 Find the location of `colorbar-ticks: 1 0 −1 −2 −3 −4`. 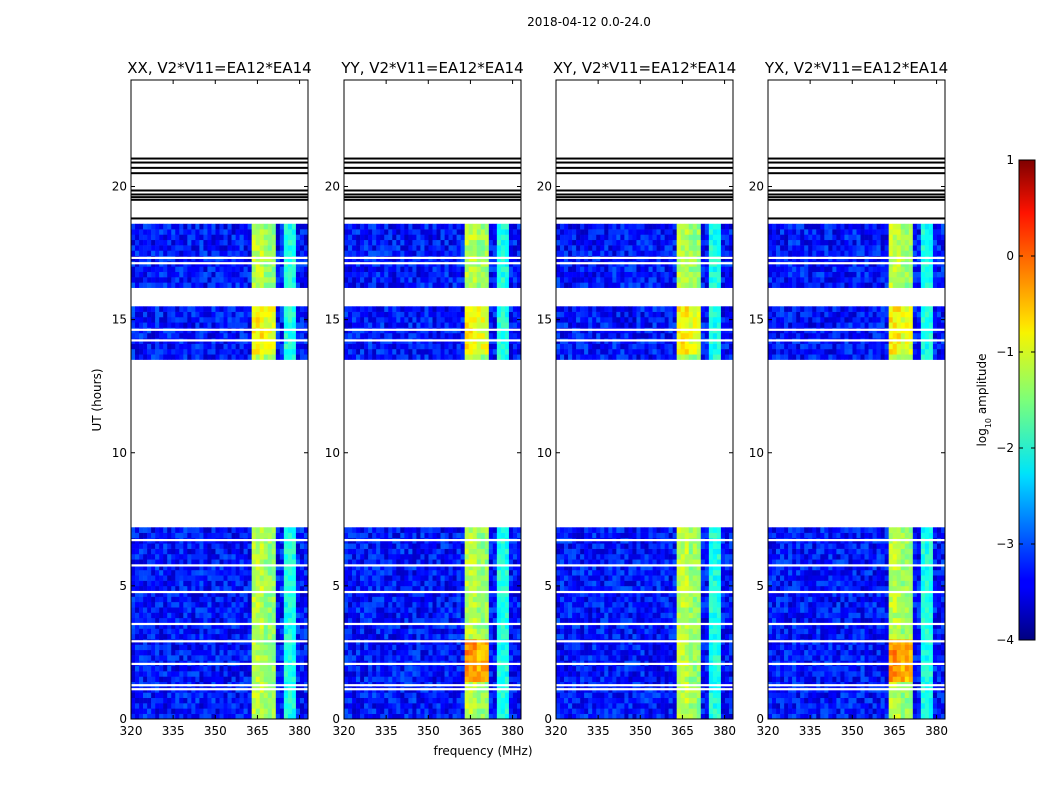

colorbar-ticks: 1 0 −1 −2 −3 −4 is located at coordinates (1015, 400).